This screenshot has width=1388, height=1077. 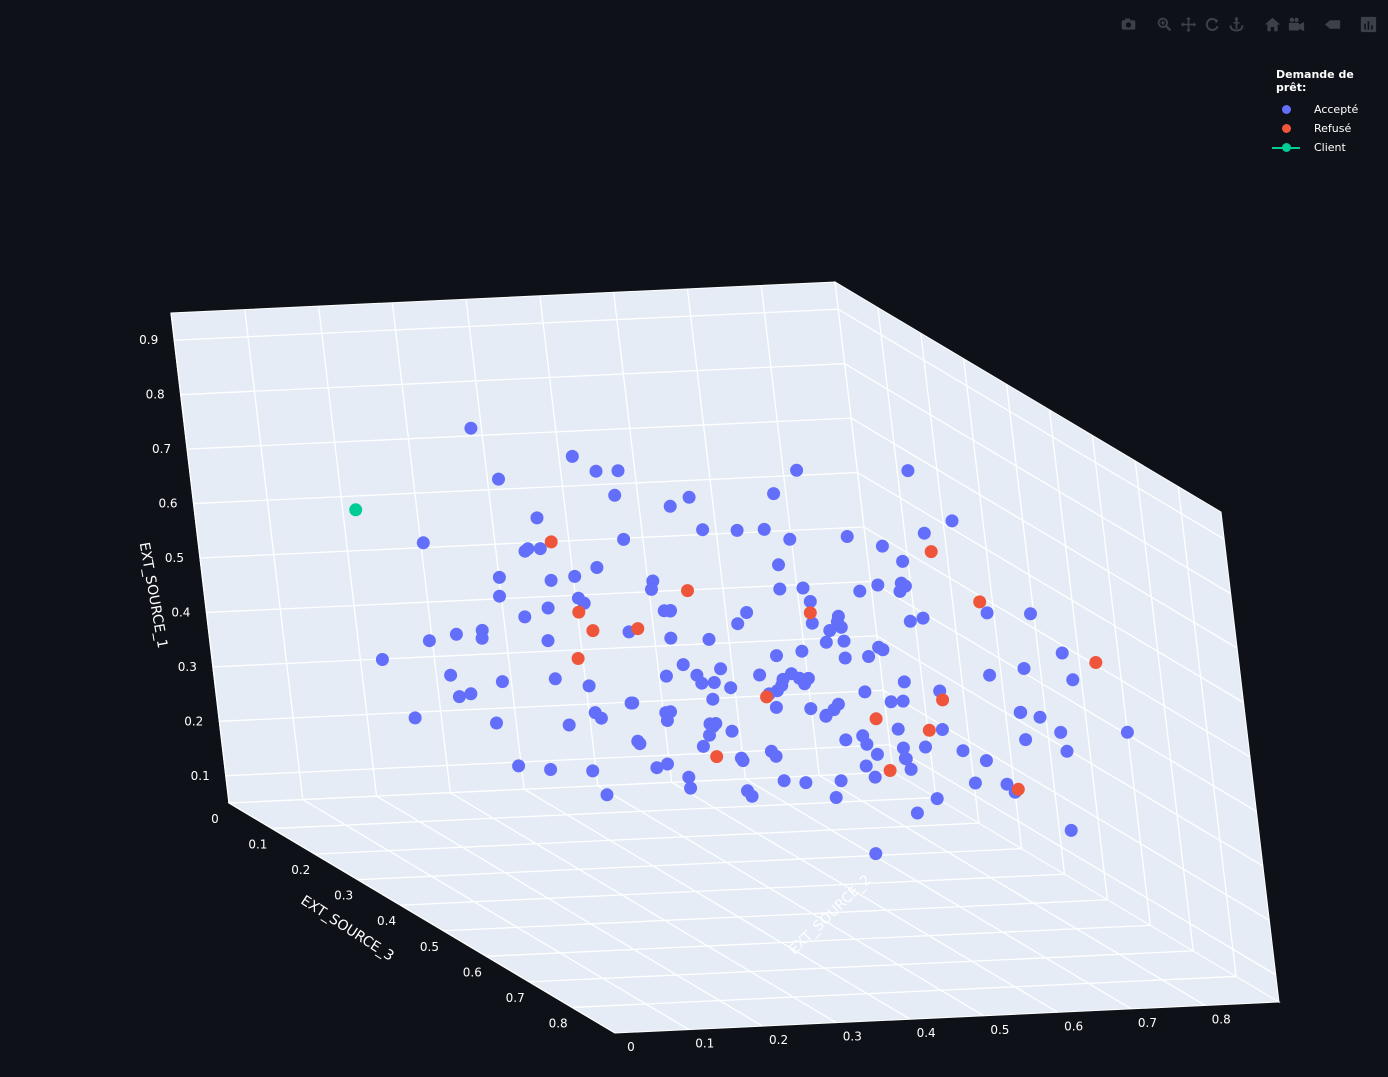 I want to click on camera-button, so click(x=1128, y=24).